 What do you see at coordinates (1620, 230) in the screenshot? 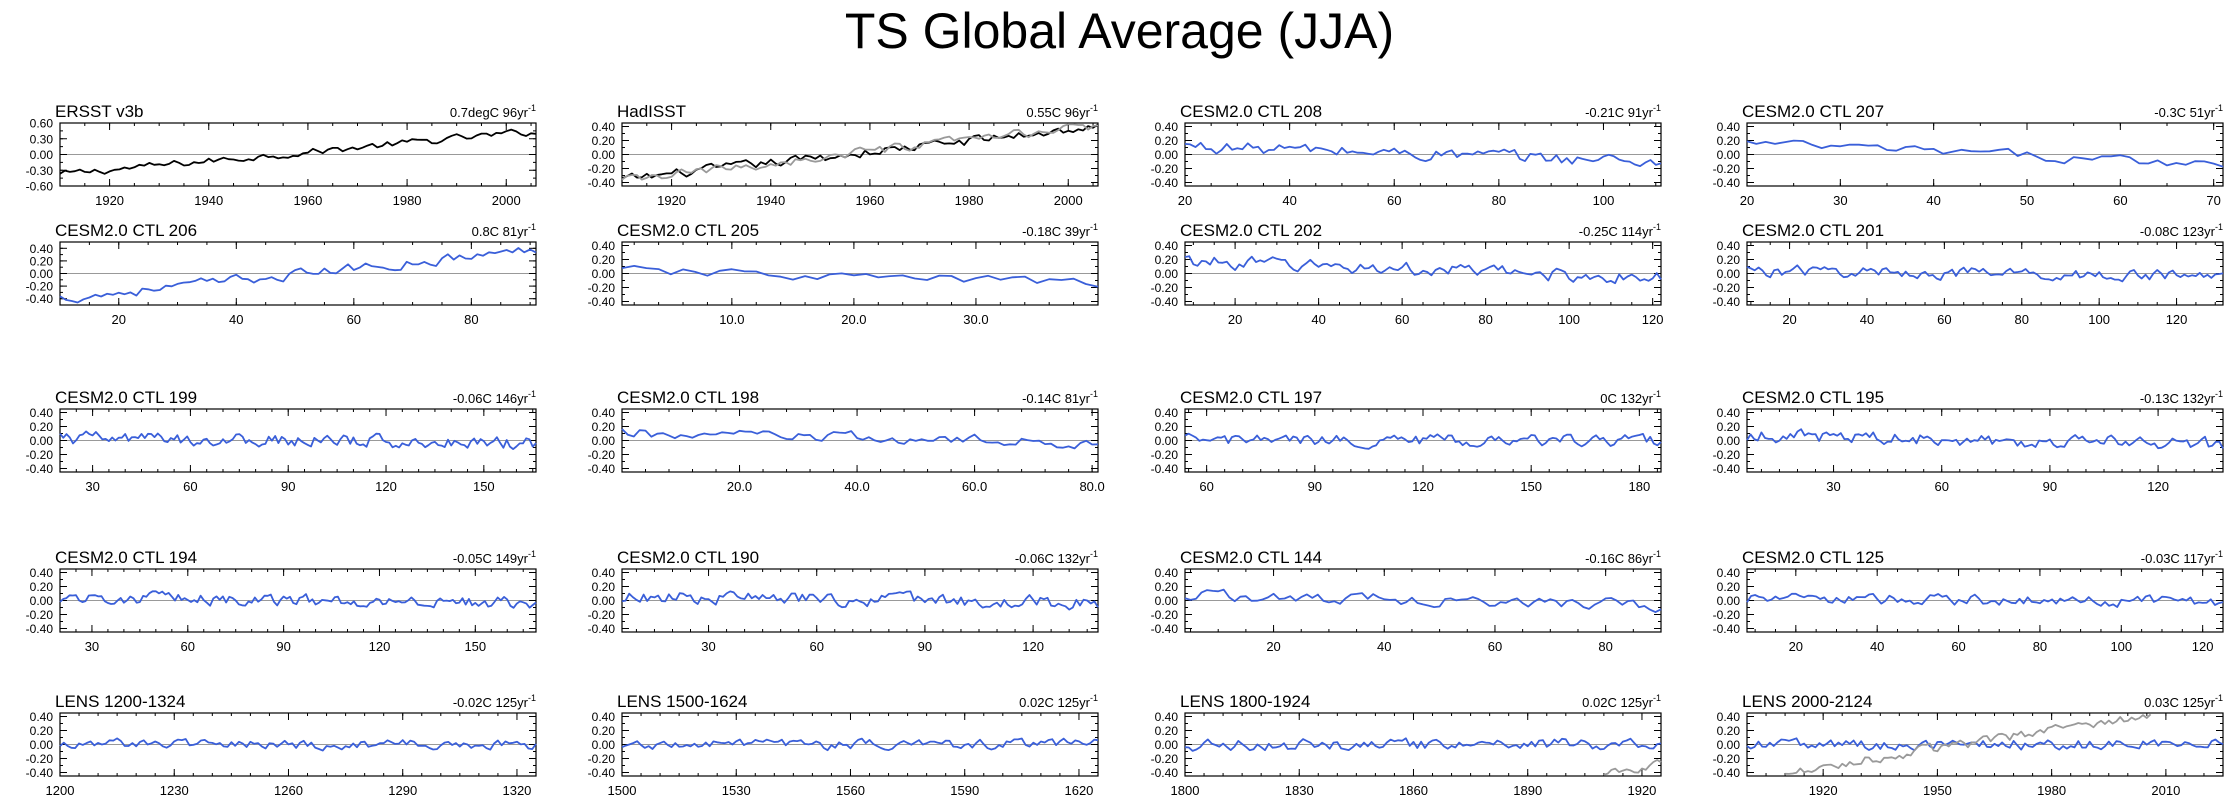
I see `trend-label: -0.25C 114yr-1` at bounding box center [1620, 230].